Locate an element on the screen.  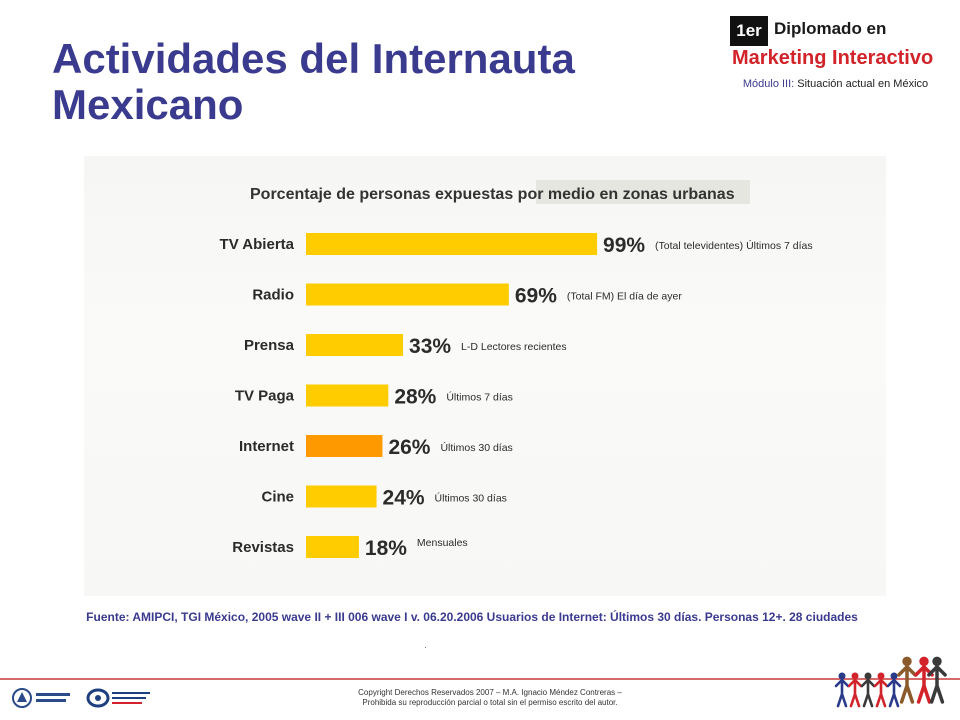
logo-line1: Diplomado en is located at coordinates (830, 28).